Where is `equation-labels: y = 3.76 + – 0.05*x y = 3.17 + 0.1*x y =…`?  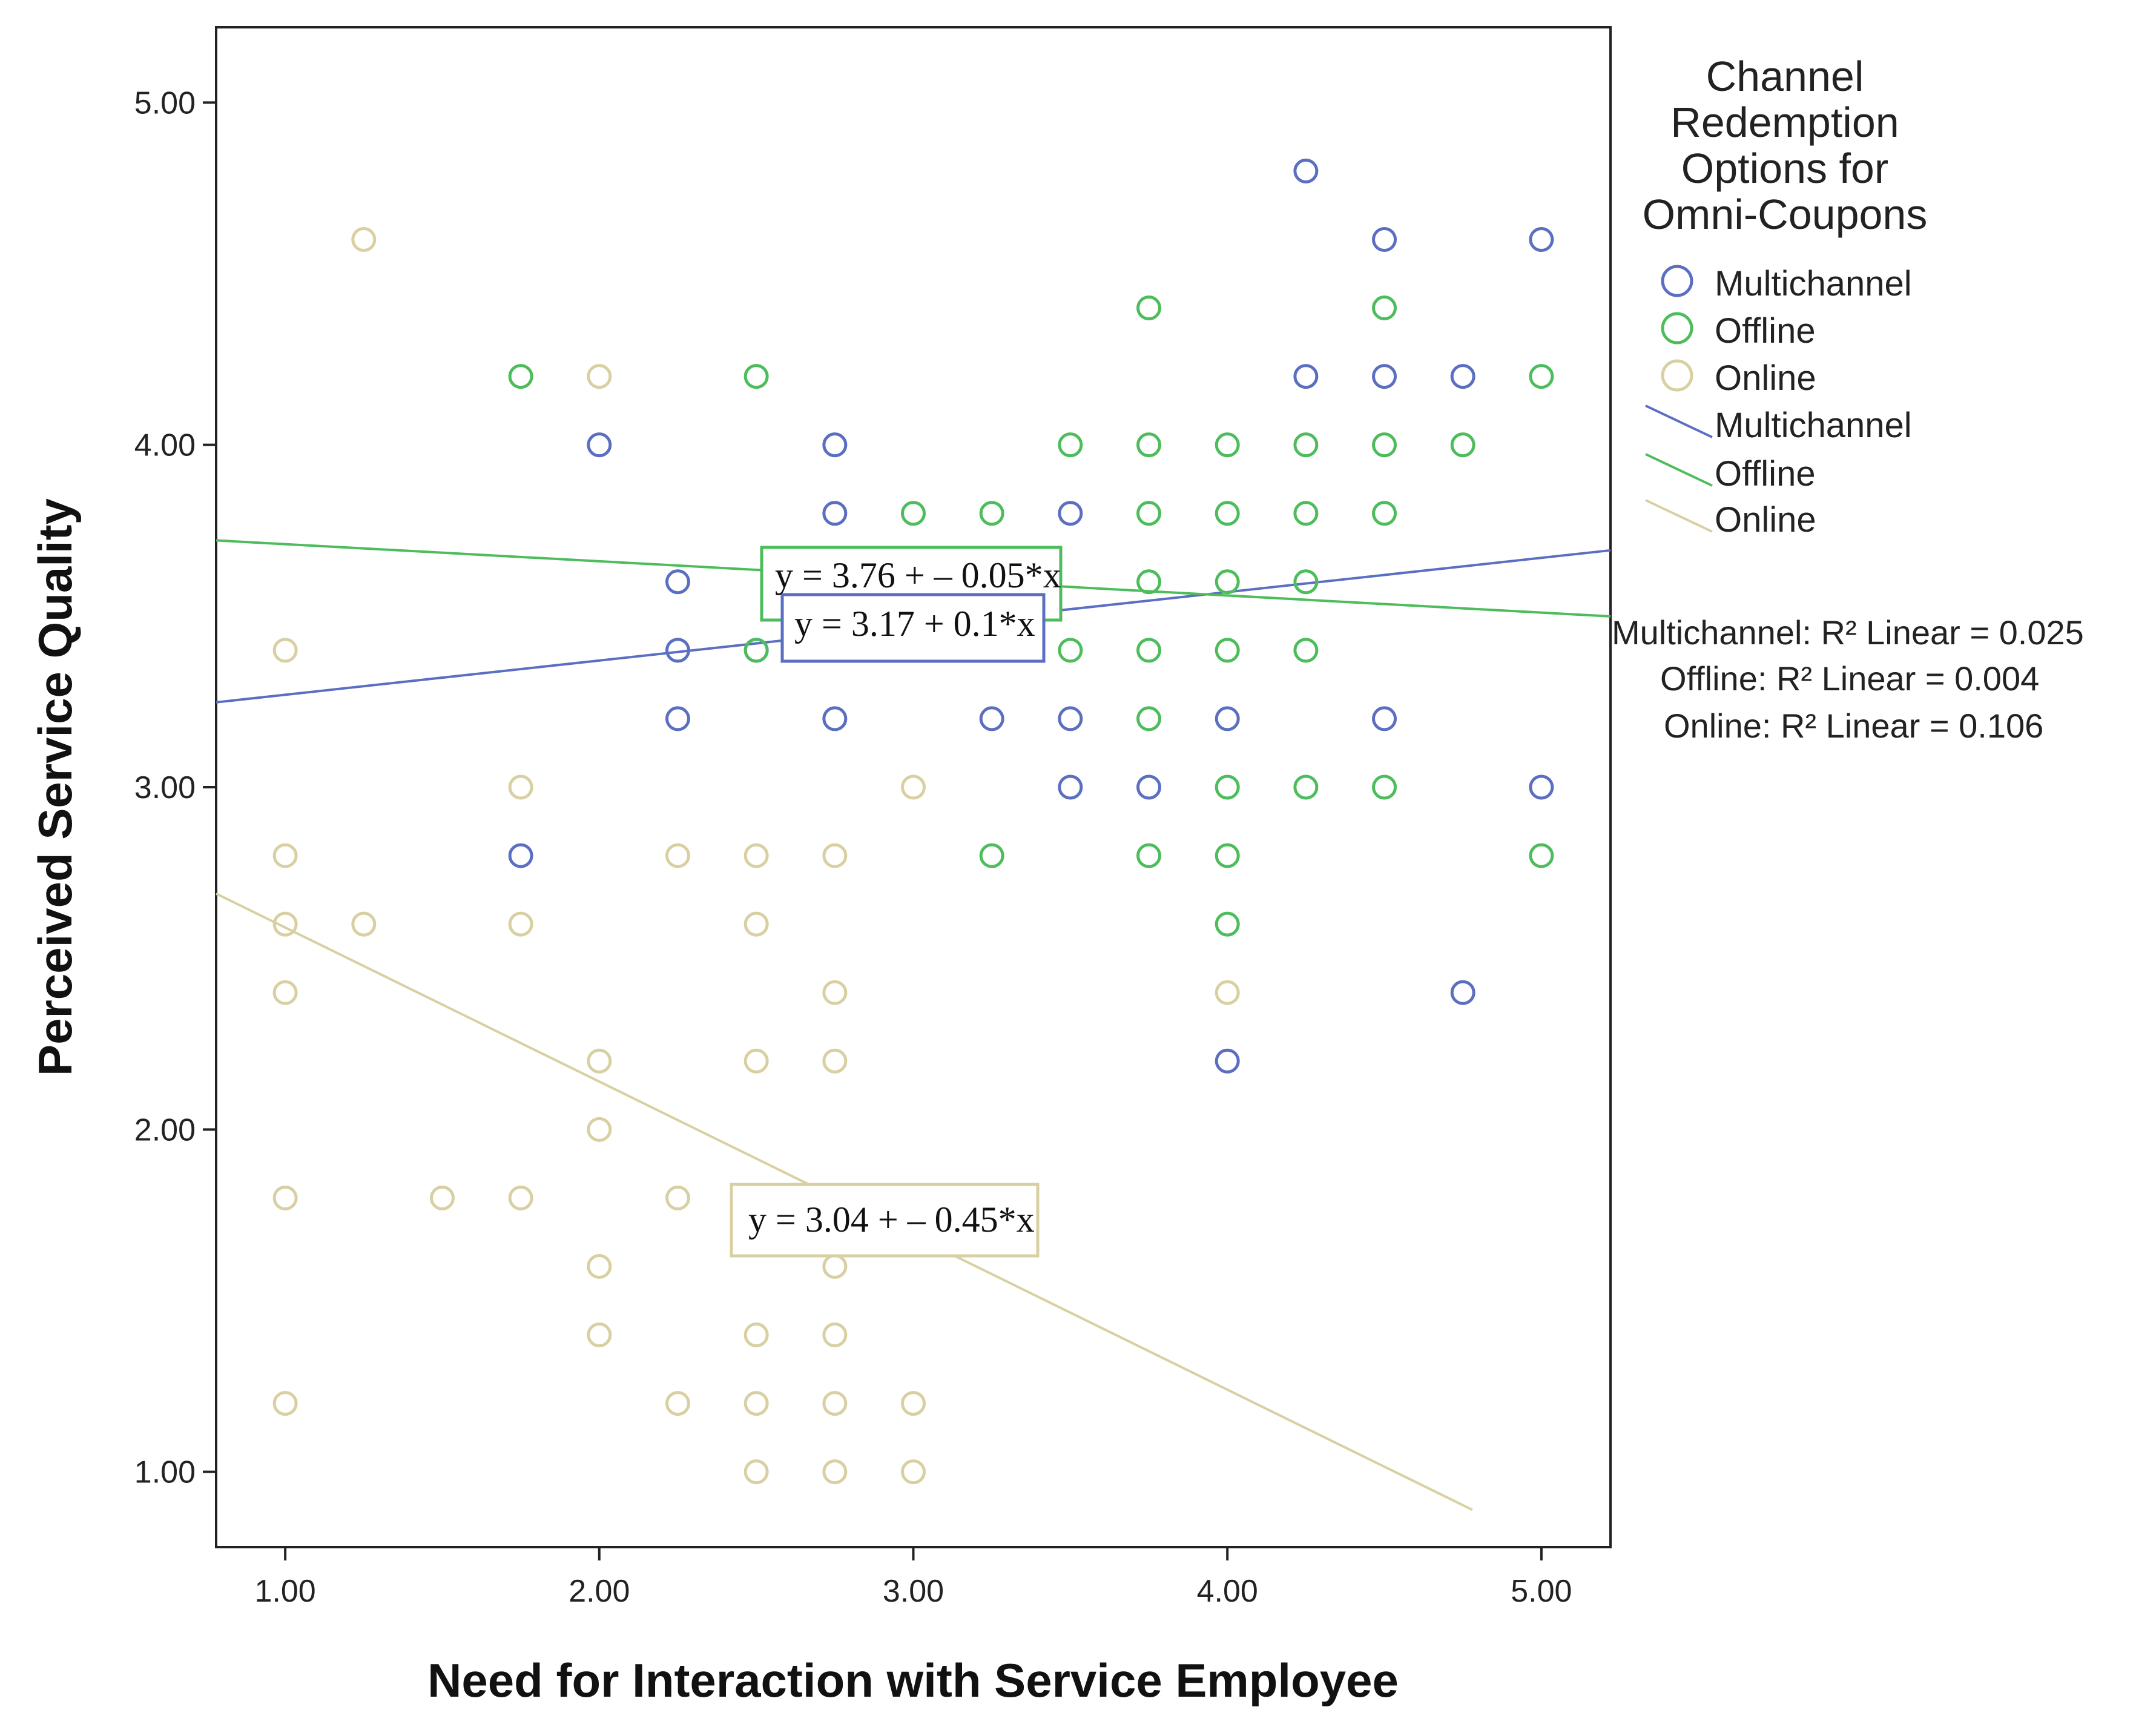
equation-labels: y = 3.76 + – 0.05*x y = 3.17 + 0.1*x y =… is located at coordinates (904, 898).